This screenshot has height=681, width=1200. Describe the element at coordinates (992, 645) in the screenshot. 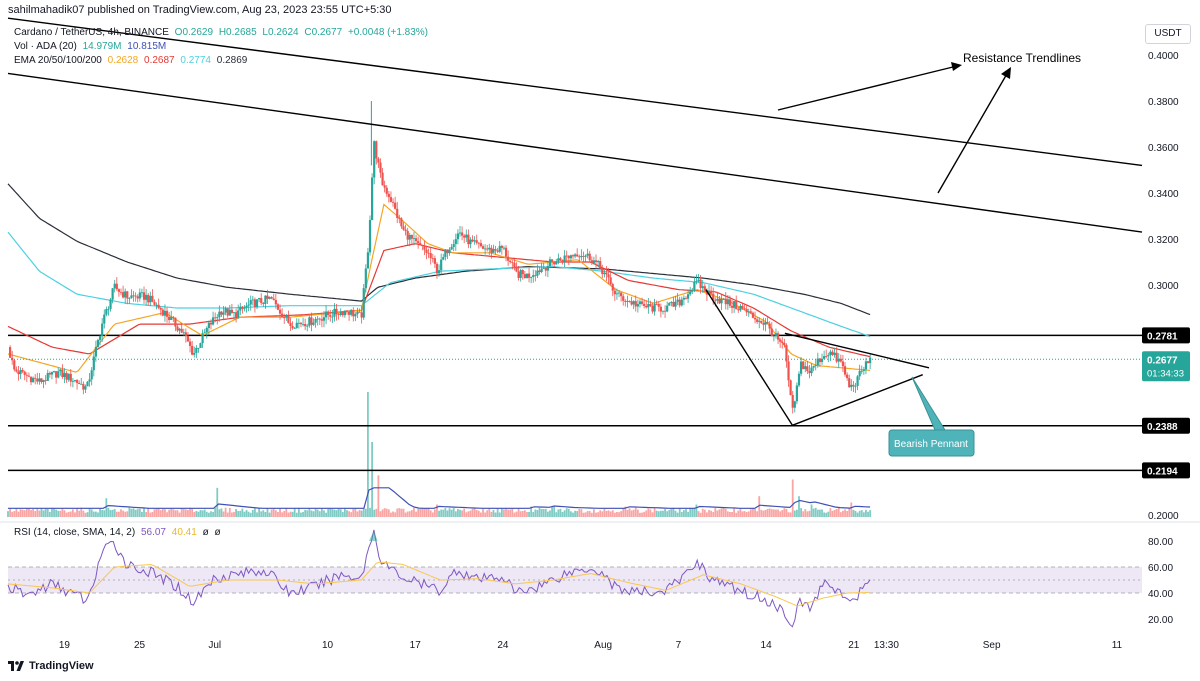

I see `time-tick-label: Sep` at that location.